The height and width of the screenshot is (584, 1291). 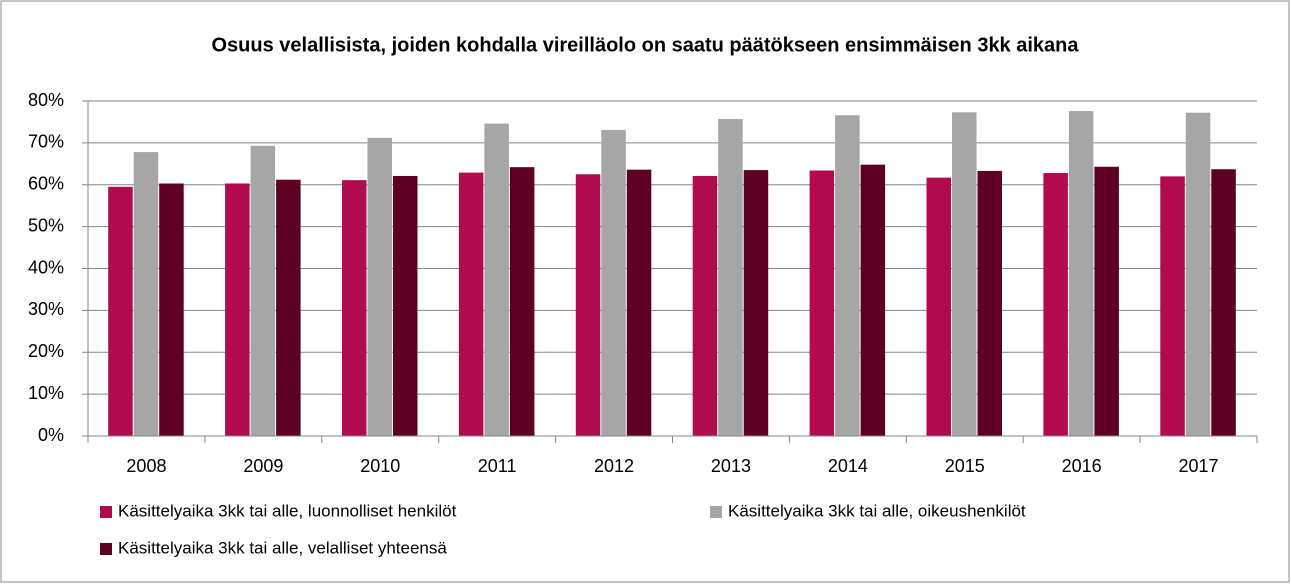 What do you see at coordinates (46, 351) in the screenshot?
I see `y-tick-label: 20%` at bounding box center [46, 351].